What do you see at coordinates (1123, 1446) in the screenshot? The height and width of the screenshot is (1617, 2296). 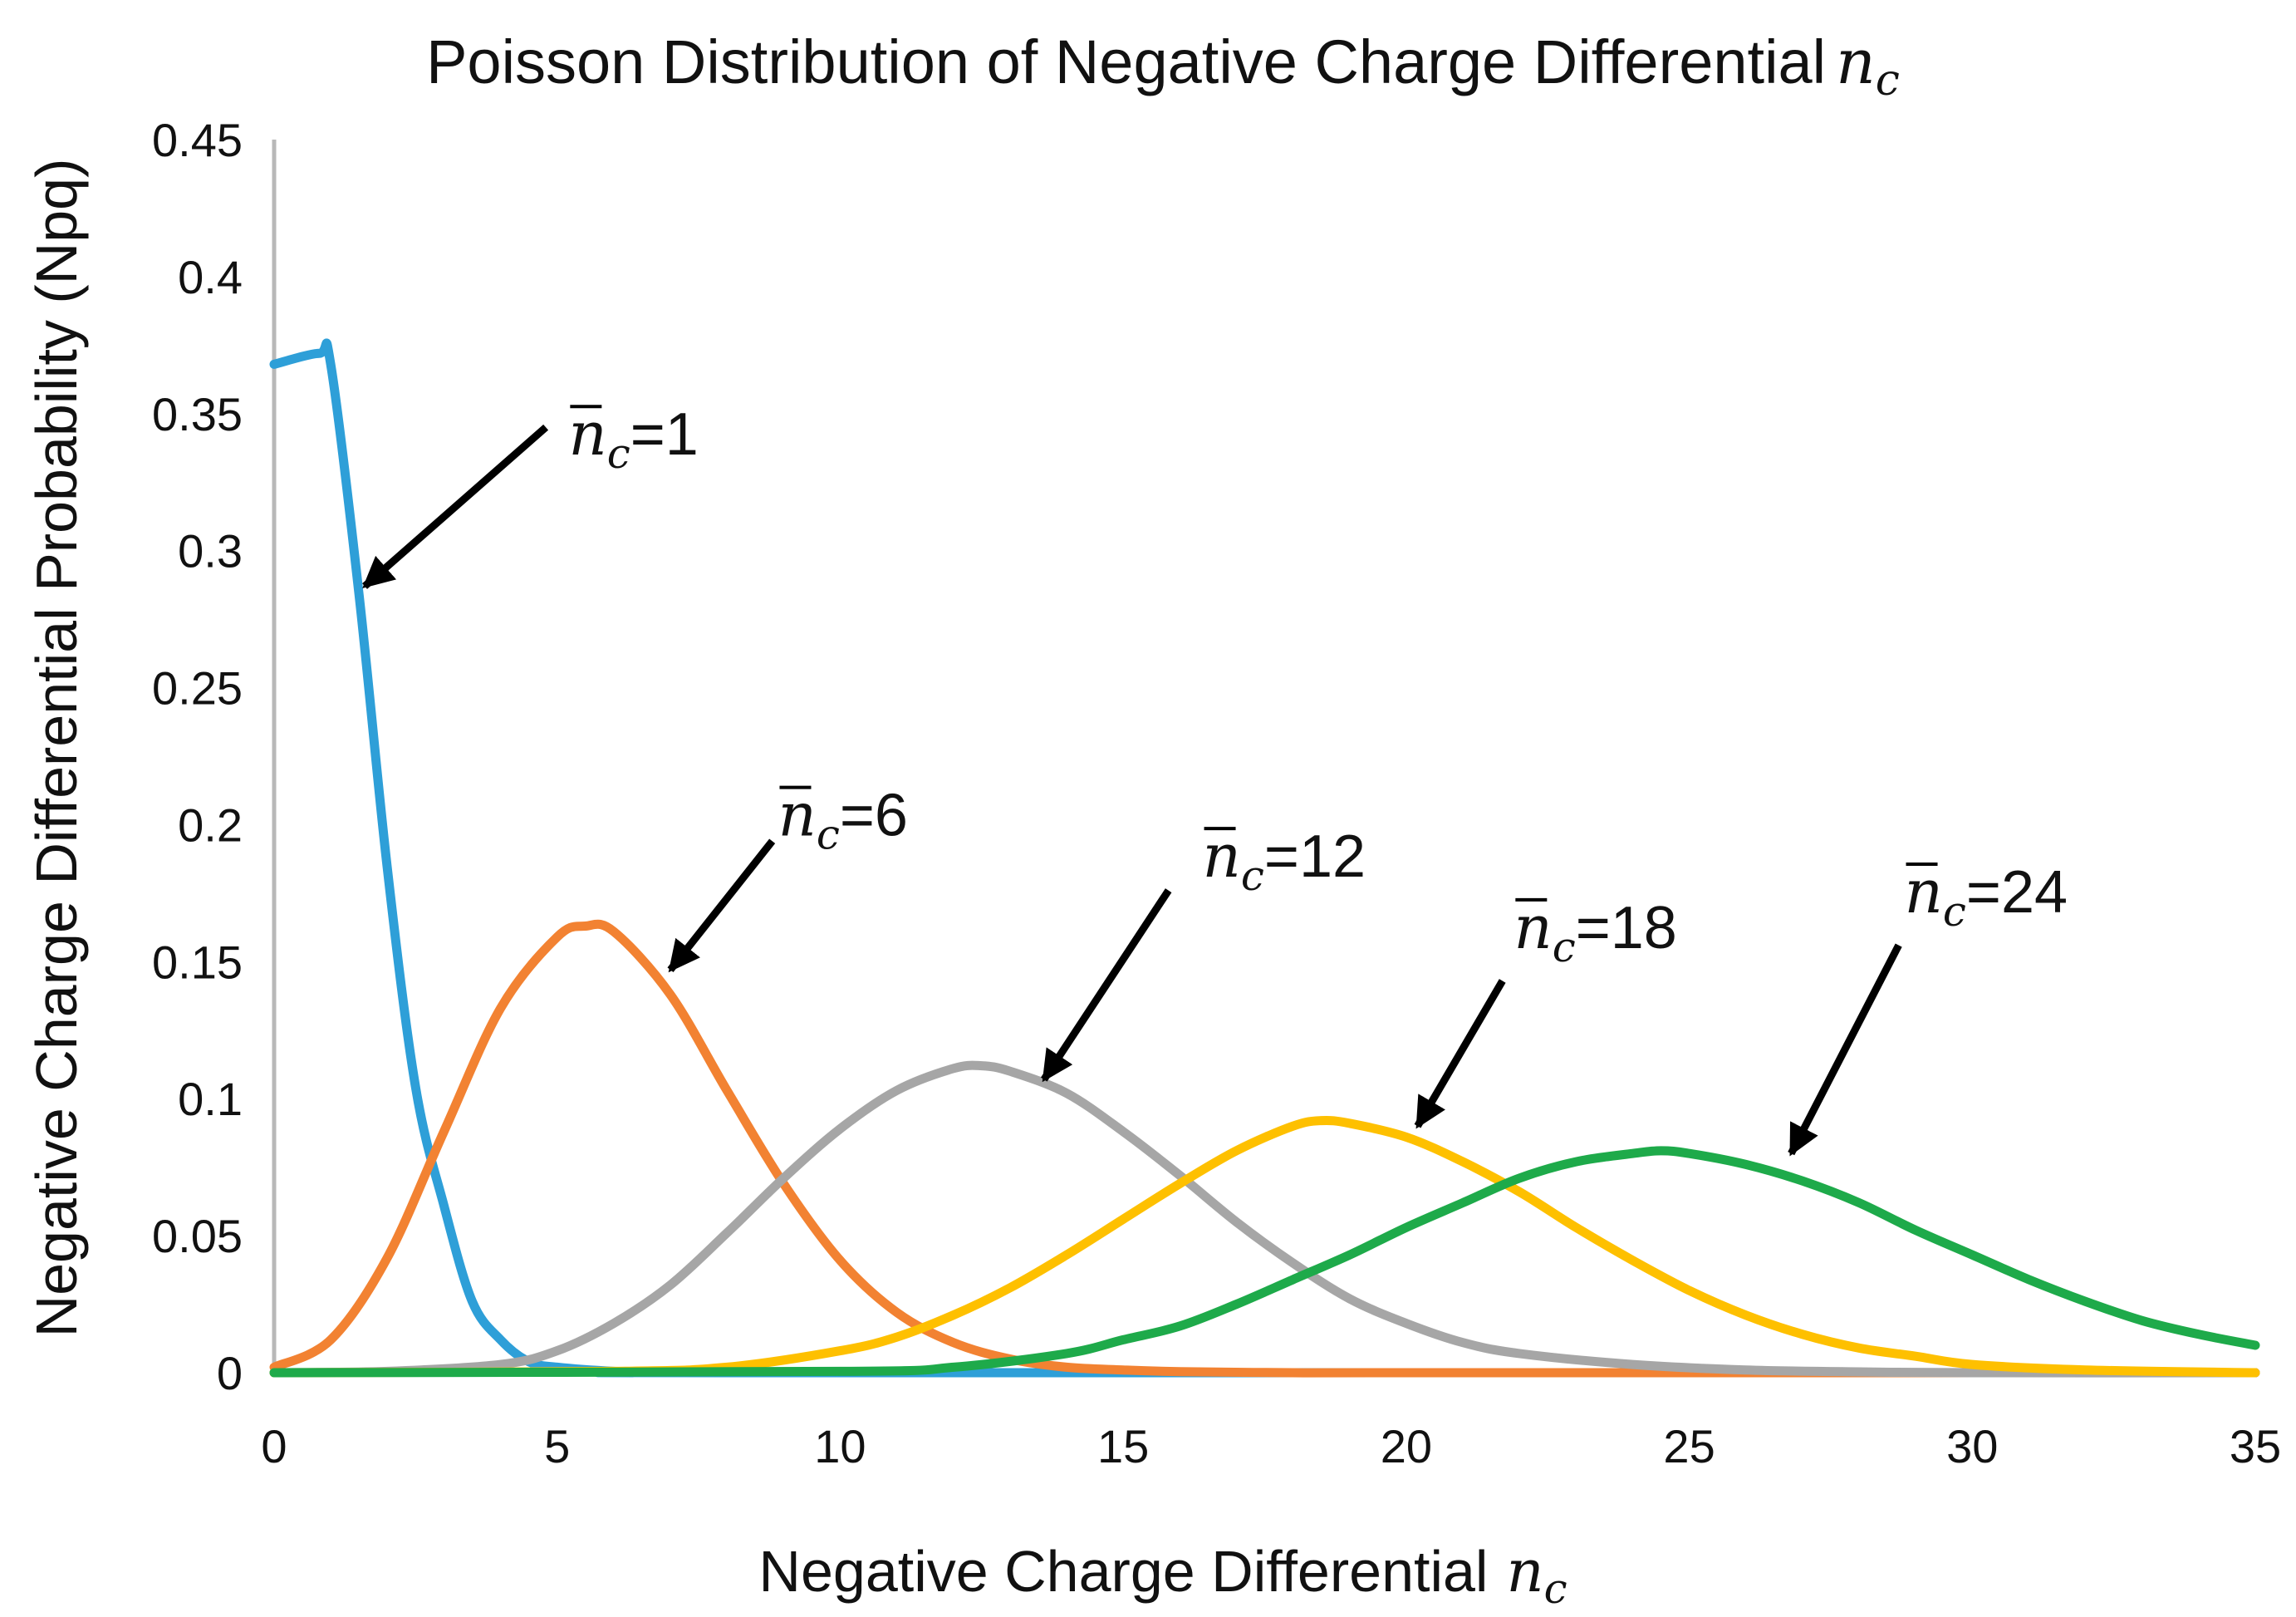 I see `x-tick-label: 15` at bounding box center [1123, 1446].